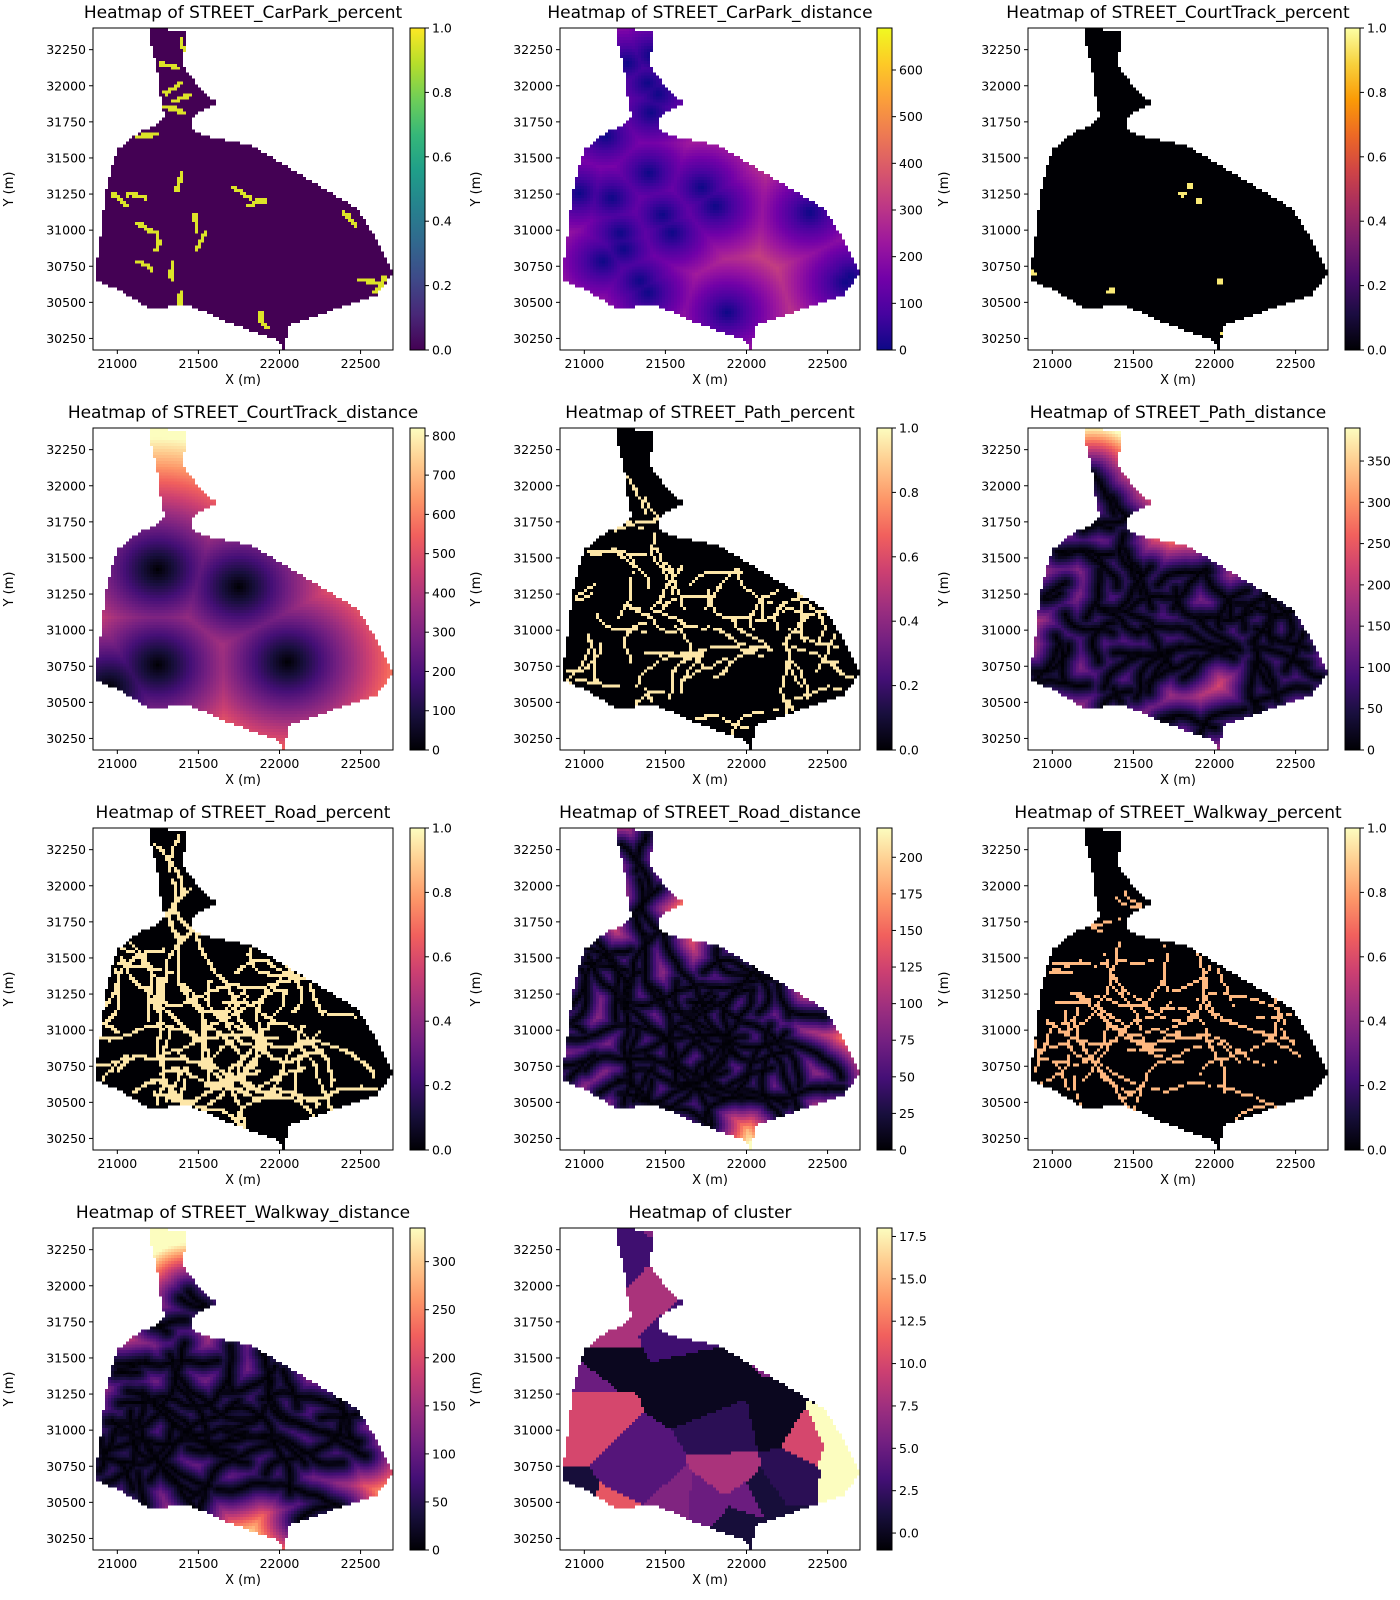  I want to click on chart-title: Heatmap of STREET_CarPark_percent, so click(243, 13).